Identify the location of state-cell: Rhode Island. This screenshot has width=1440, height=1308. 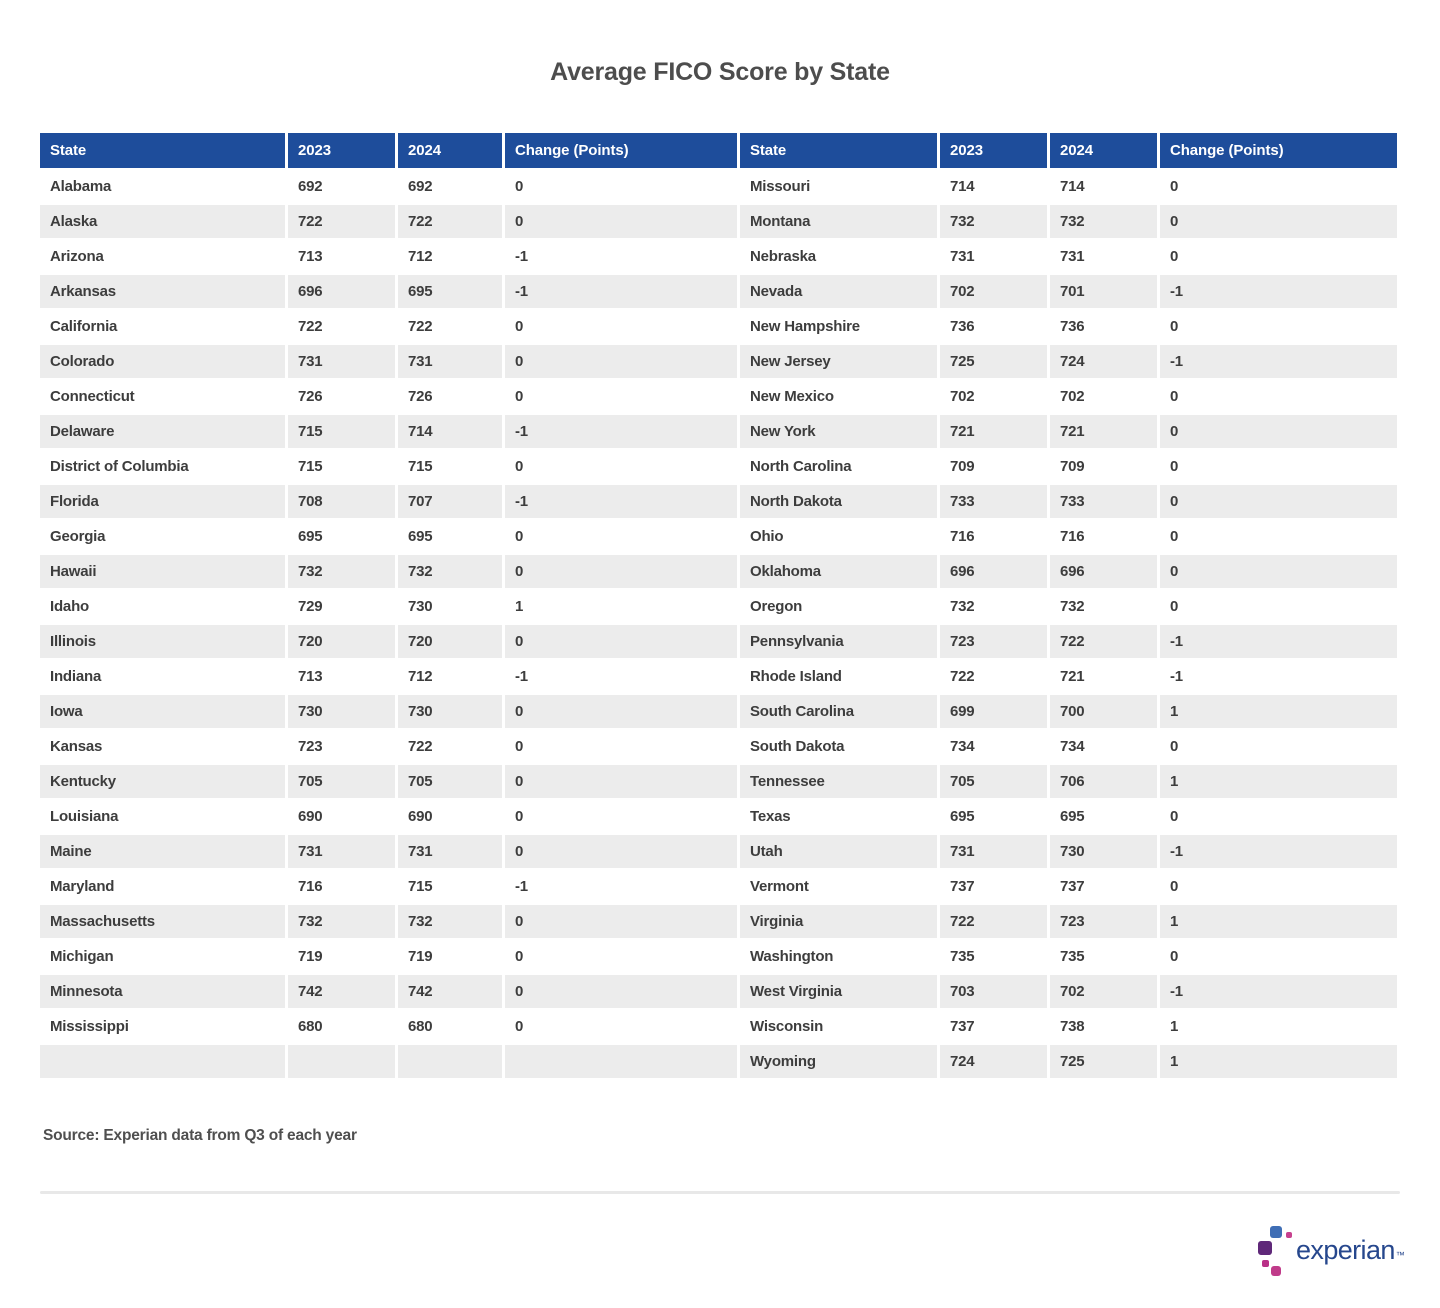
(840, 677).